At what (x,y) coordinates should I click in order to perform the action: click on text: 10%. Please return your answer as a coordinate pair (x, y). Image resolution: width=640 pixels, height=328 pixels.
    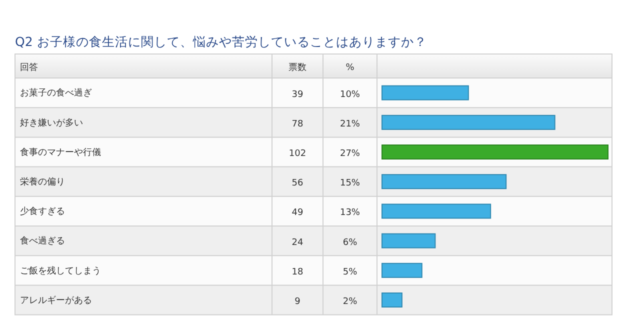
    Looking at the image, I should click on (350, 95).